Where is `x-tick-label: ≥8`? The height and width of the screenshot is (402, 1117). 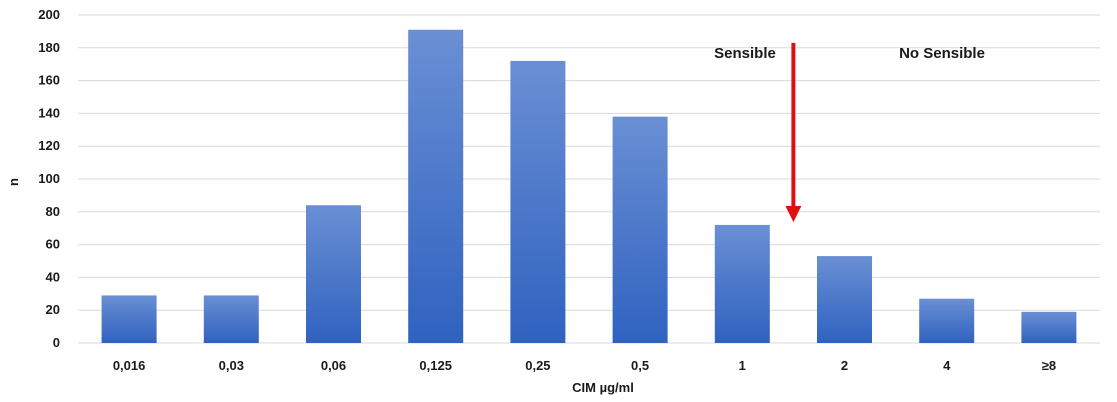
x-tick-label: ≥8 is located at coordinates (1049, 365).